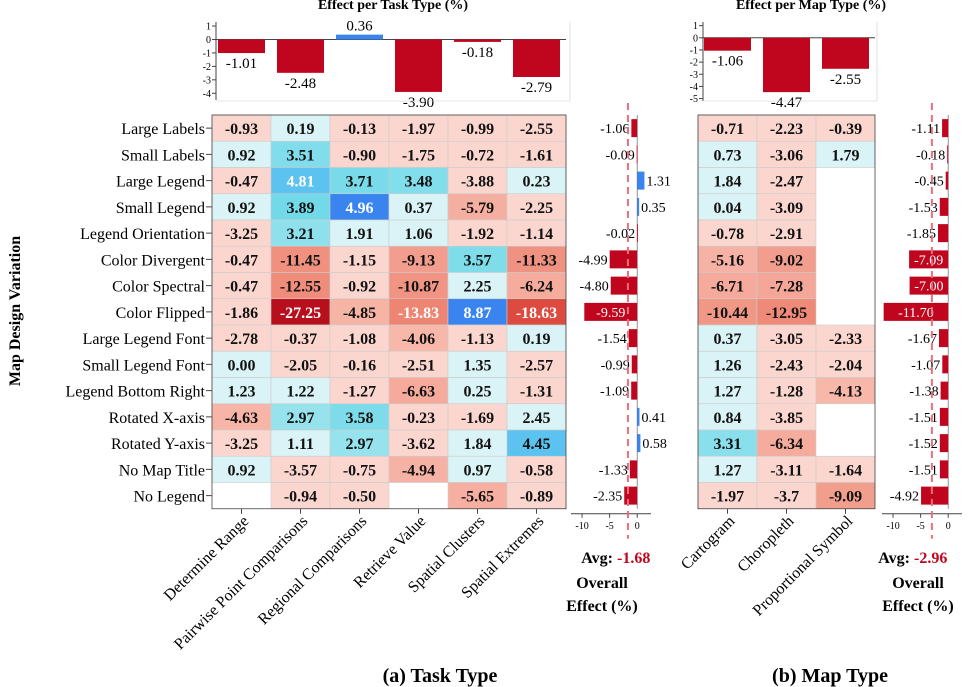 The height and width of the screenshot is (687, 971). I want to click on map-bars-bar-label: -1.06, so click(728, 62).